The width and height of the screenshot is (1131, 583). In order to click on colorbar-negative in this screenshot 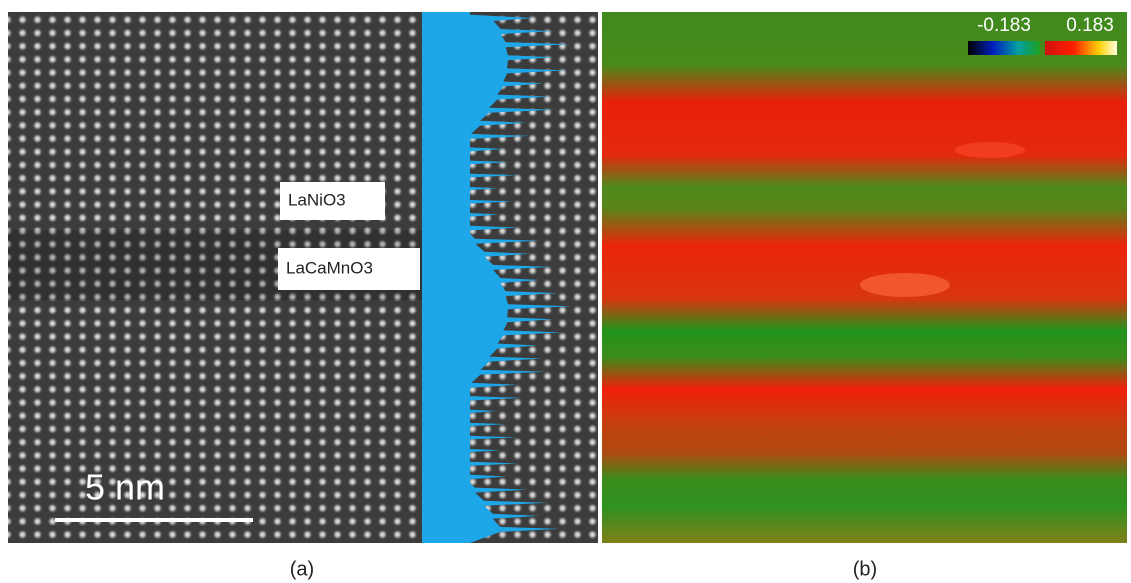, I will do `click(1004, 48)`.